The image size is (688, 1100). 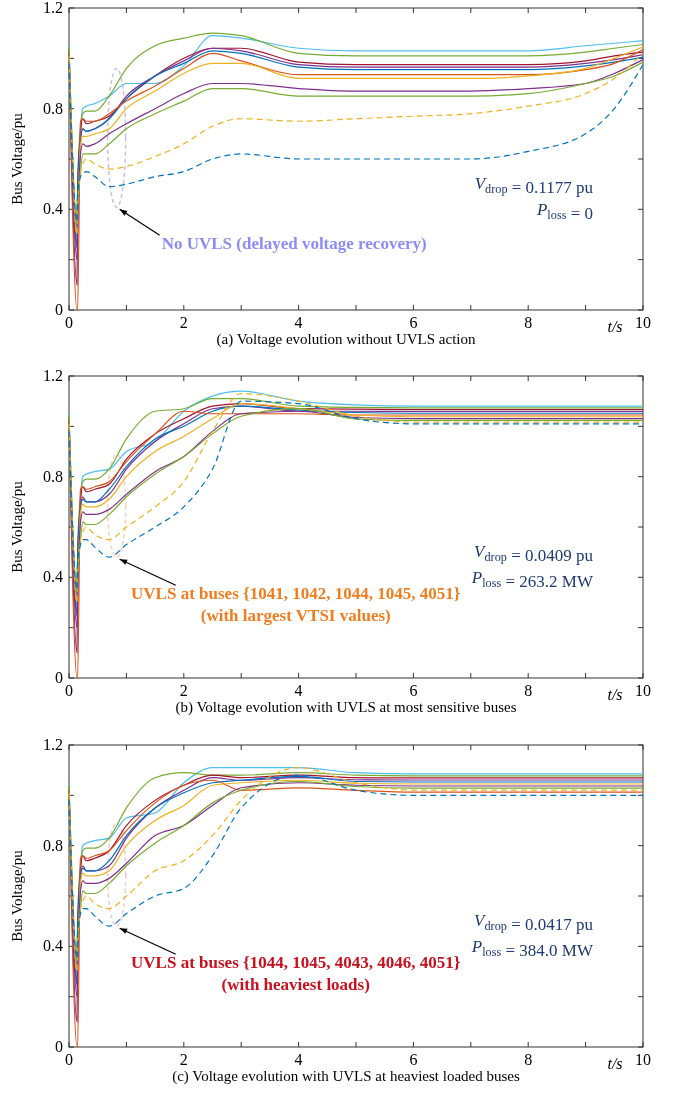 I want to click on text: (b) Voltage evolution with UVLS at most sensitive buses, so click(x=346, y=707).